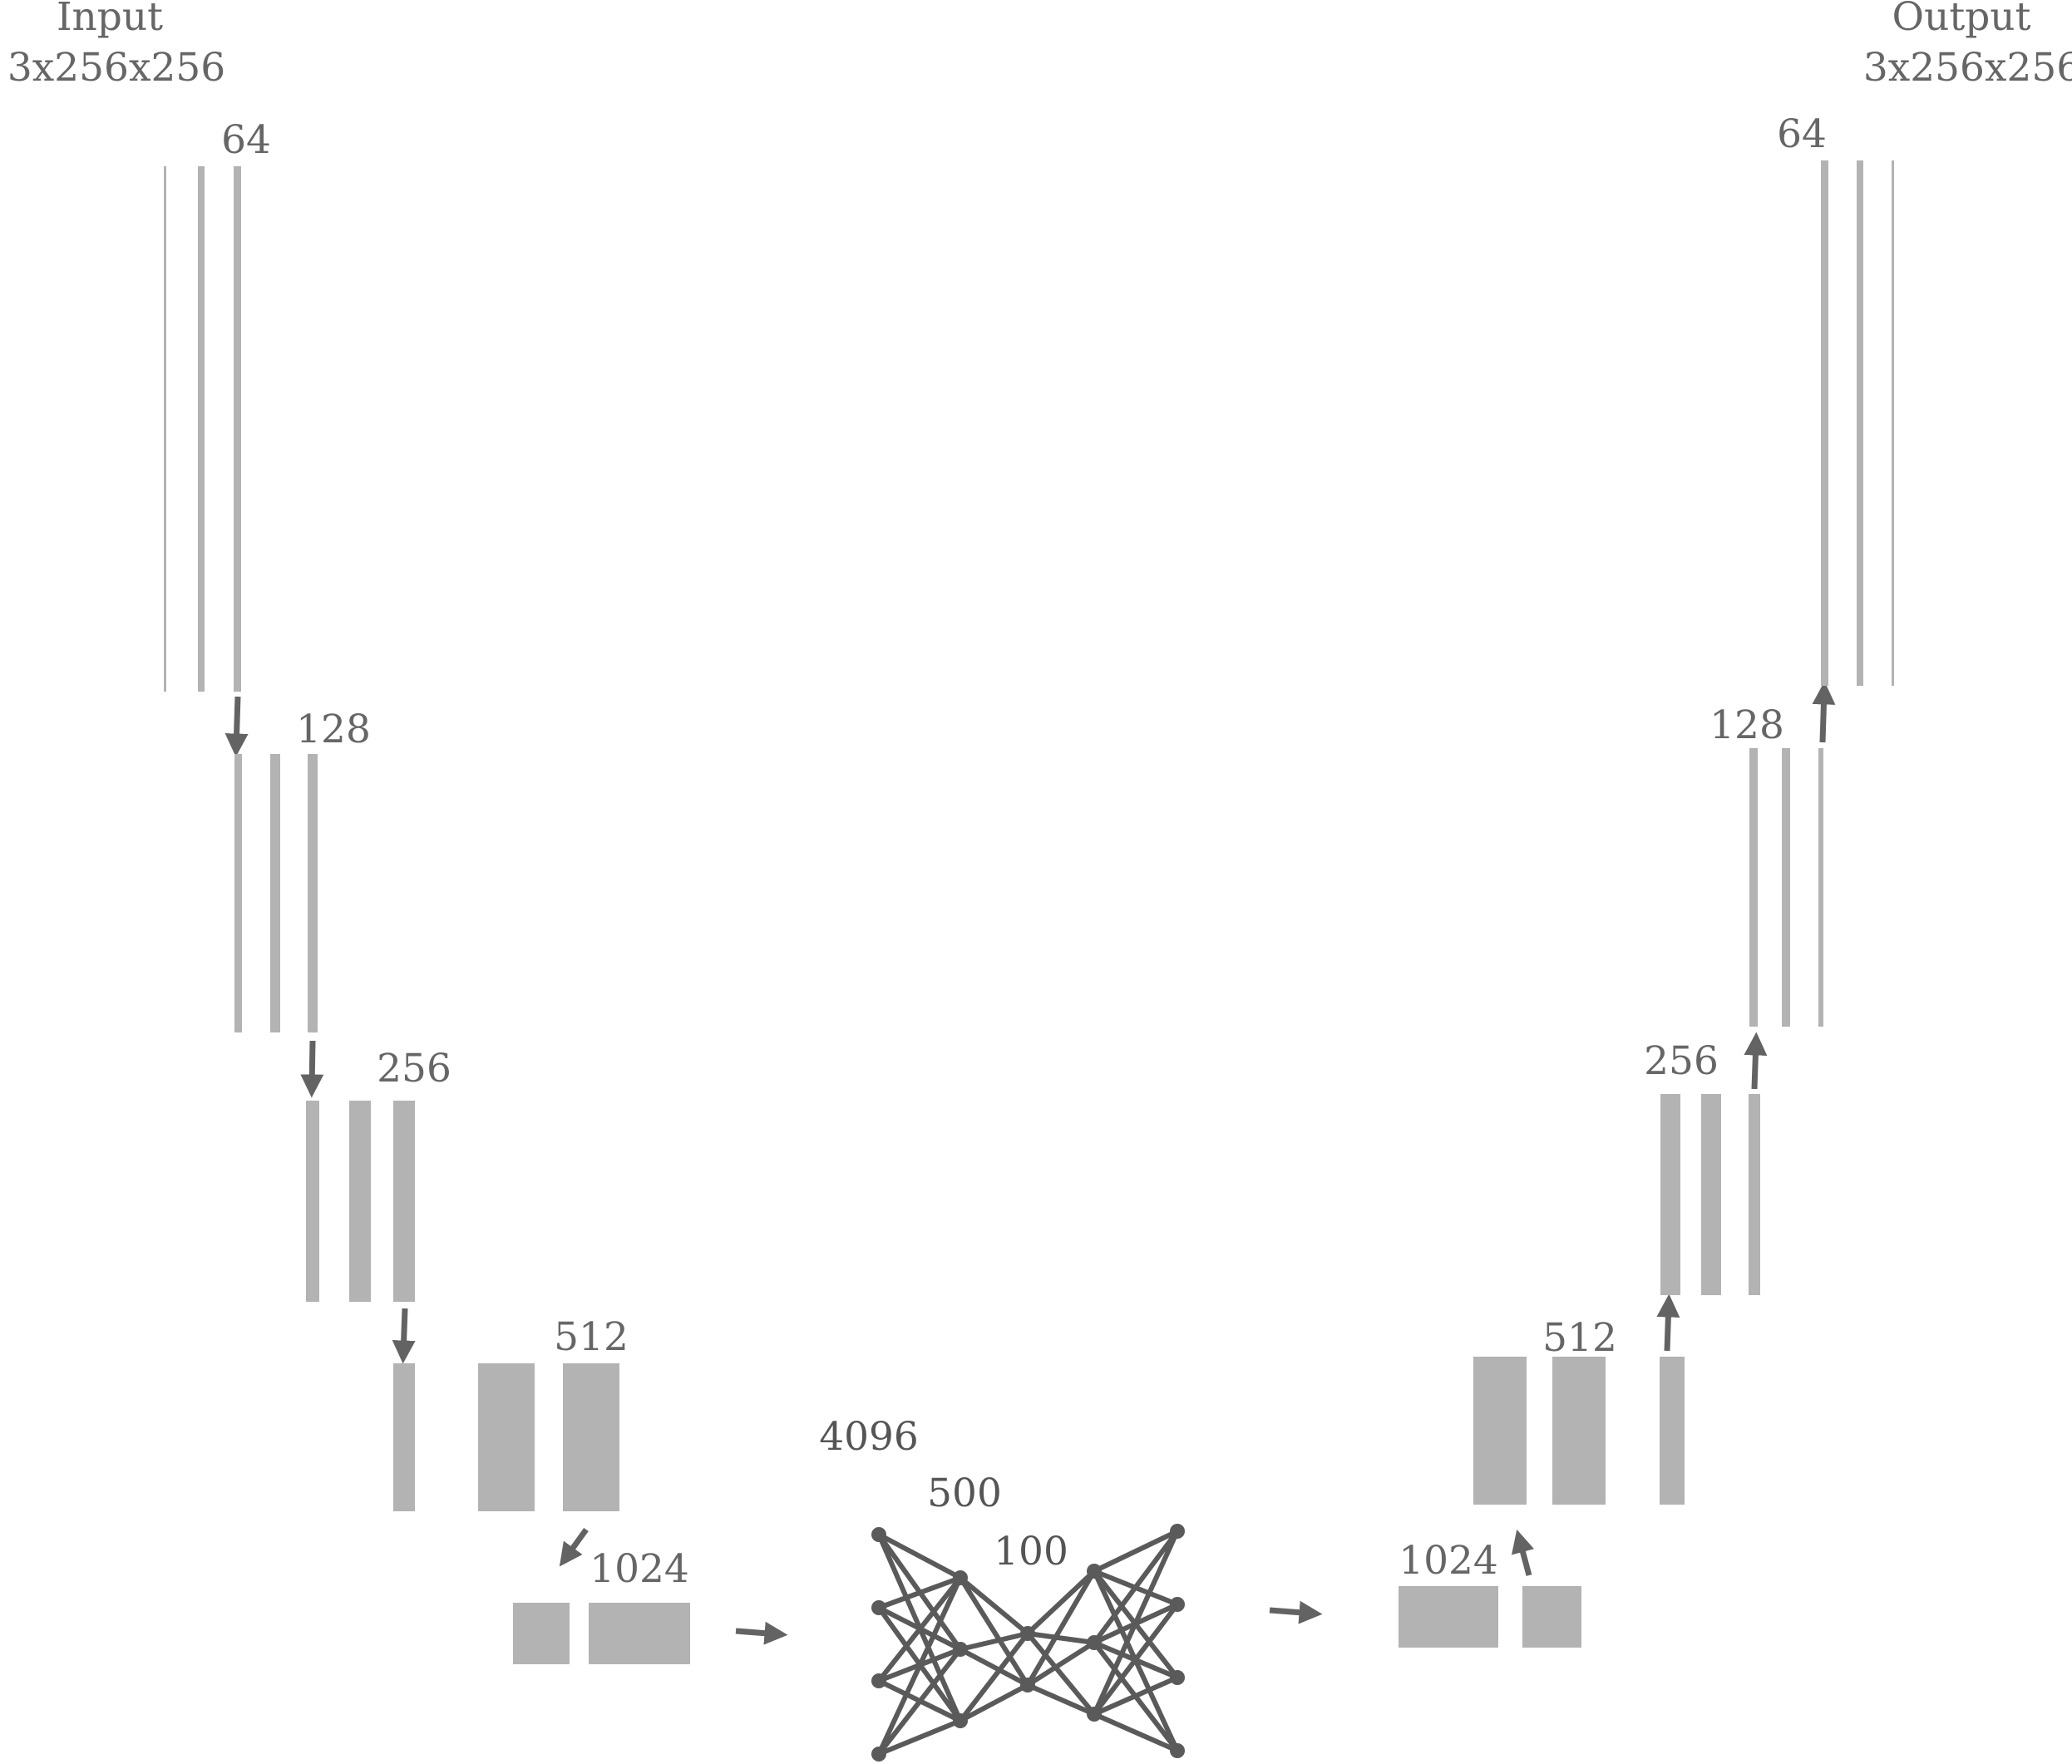  I want to click on encoder-stage-512: 512, so click(511, 1412).